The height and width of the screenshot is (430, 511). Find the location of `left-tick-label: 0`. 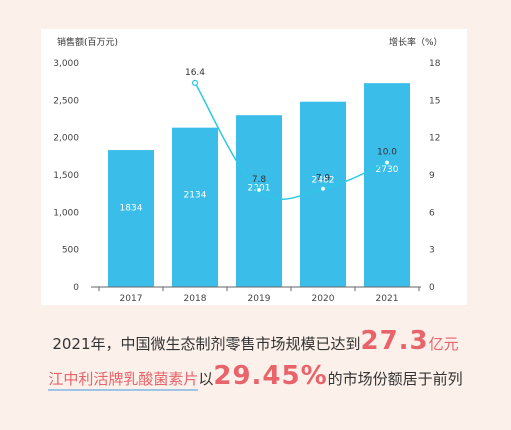

left-tick-label: 0 is located at coordinates (76, 288).